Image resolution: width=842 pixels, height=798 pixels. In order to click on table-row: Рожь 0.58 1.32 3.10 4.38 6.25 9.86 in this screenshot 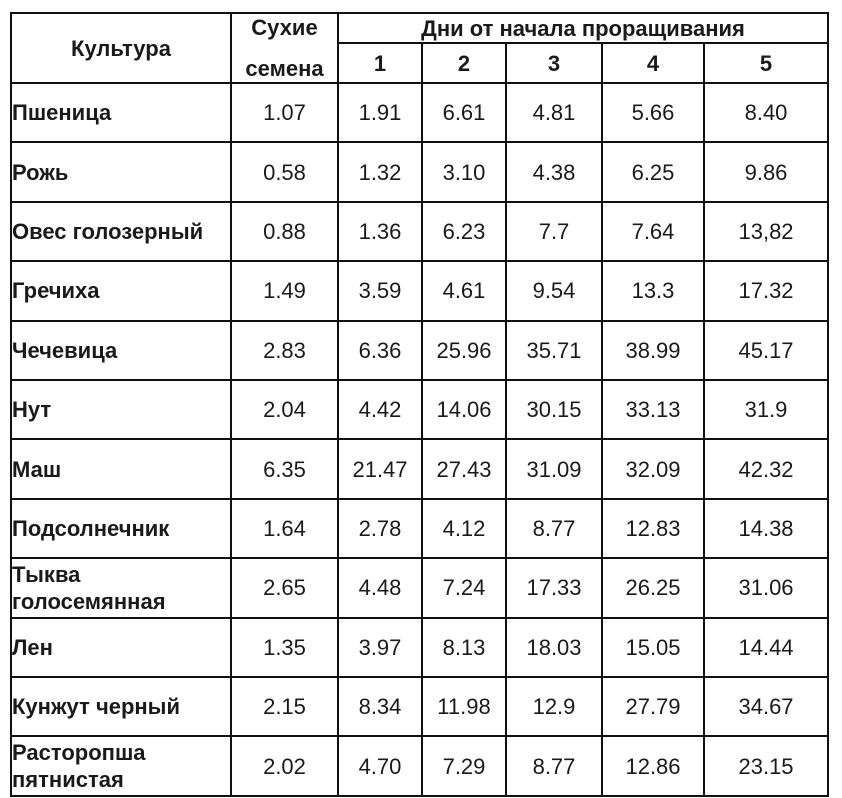, I will do `click(420, 172)`.